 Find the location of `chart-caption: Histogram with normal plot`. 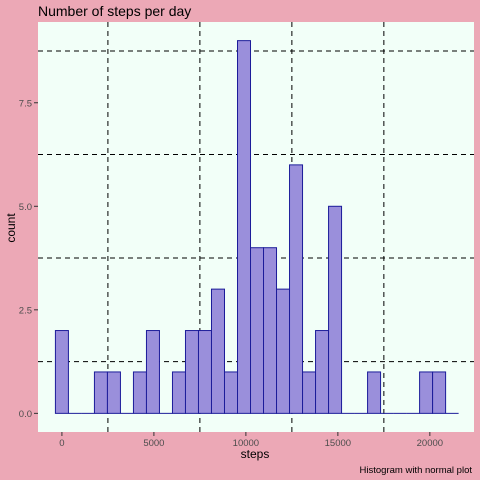

chart-caption: Histogram with normal plot is located at coordinates (416, 470).